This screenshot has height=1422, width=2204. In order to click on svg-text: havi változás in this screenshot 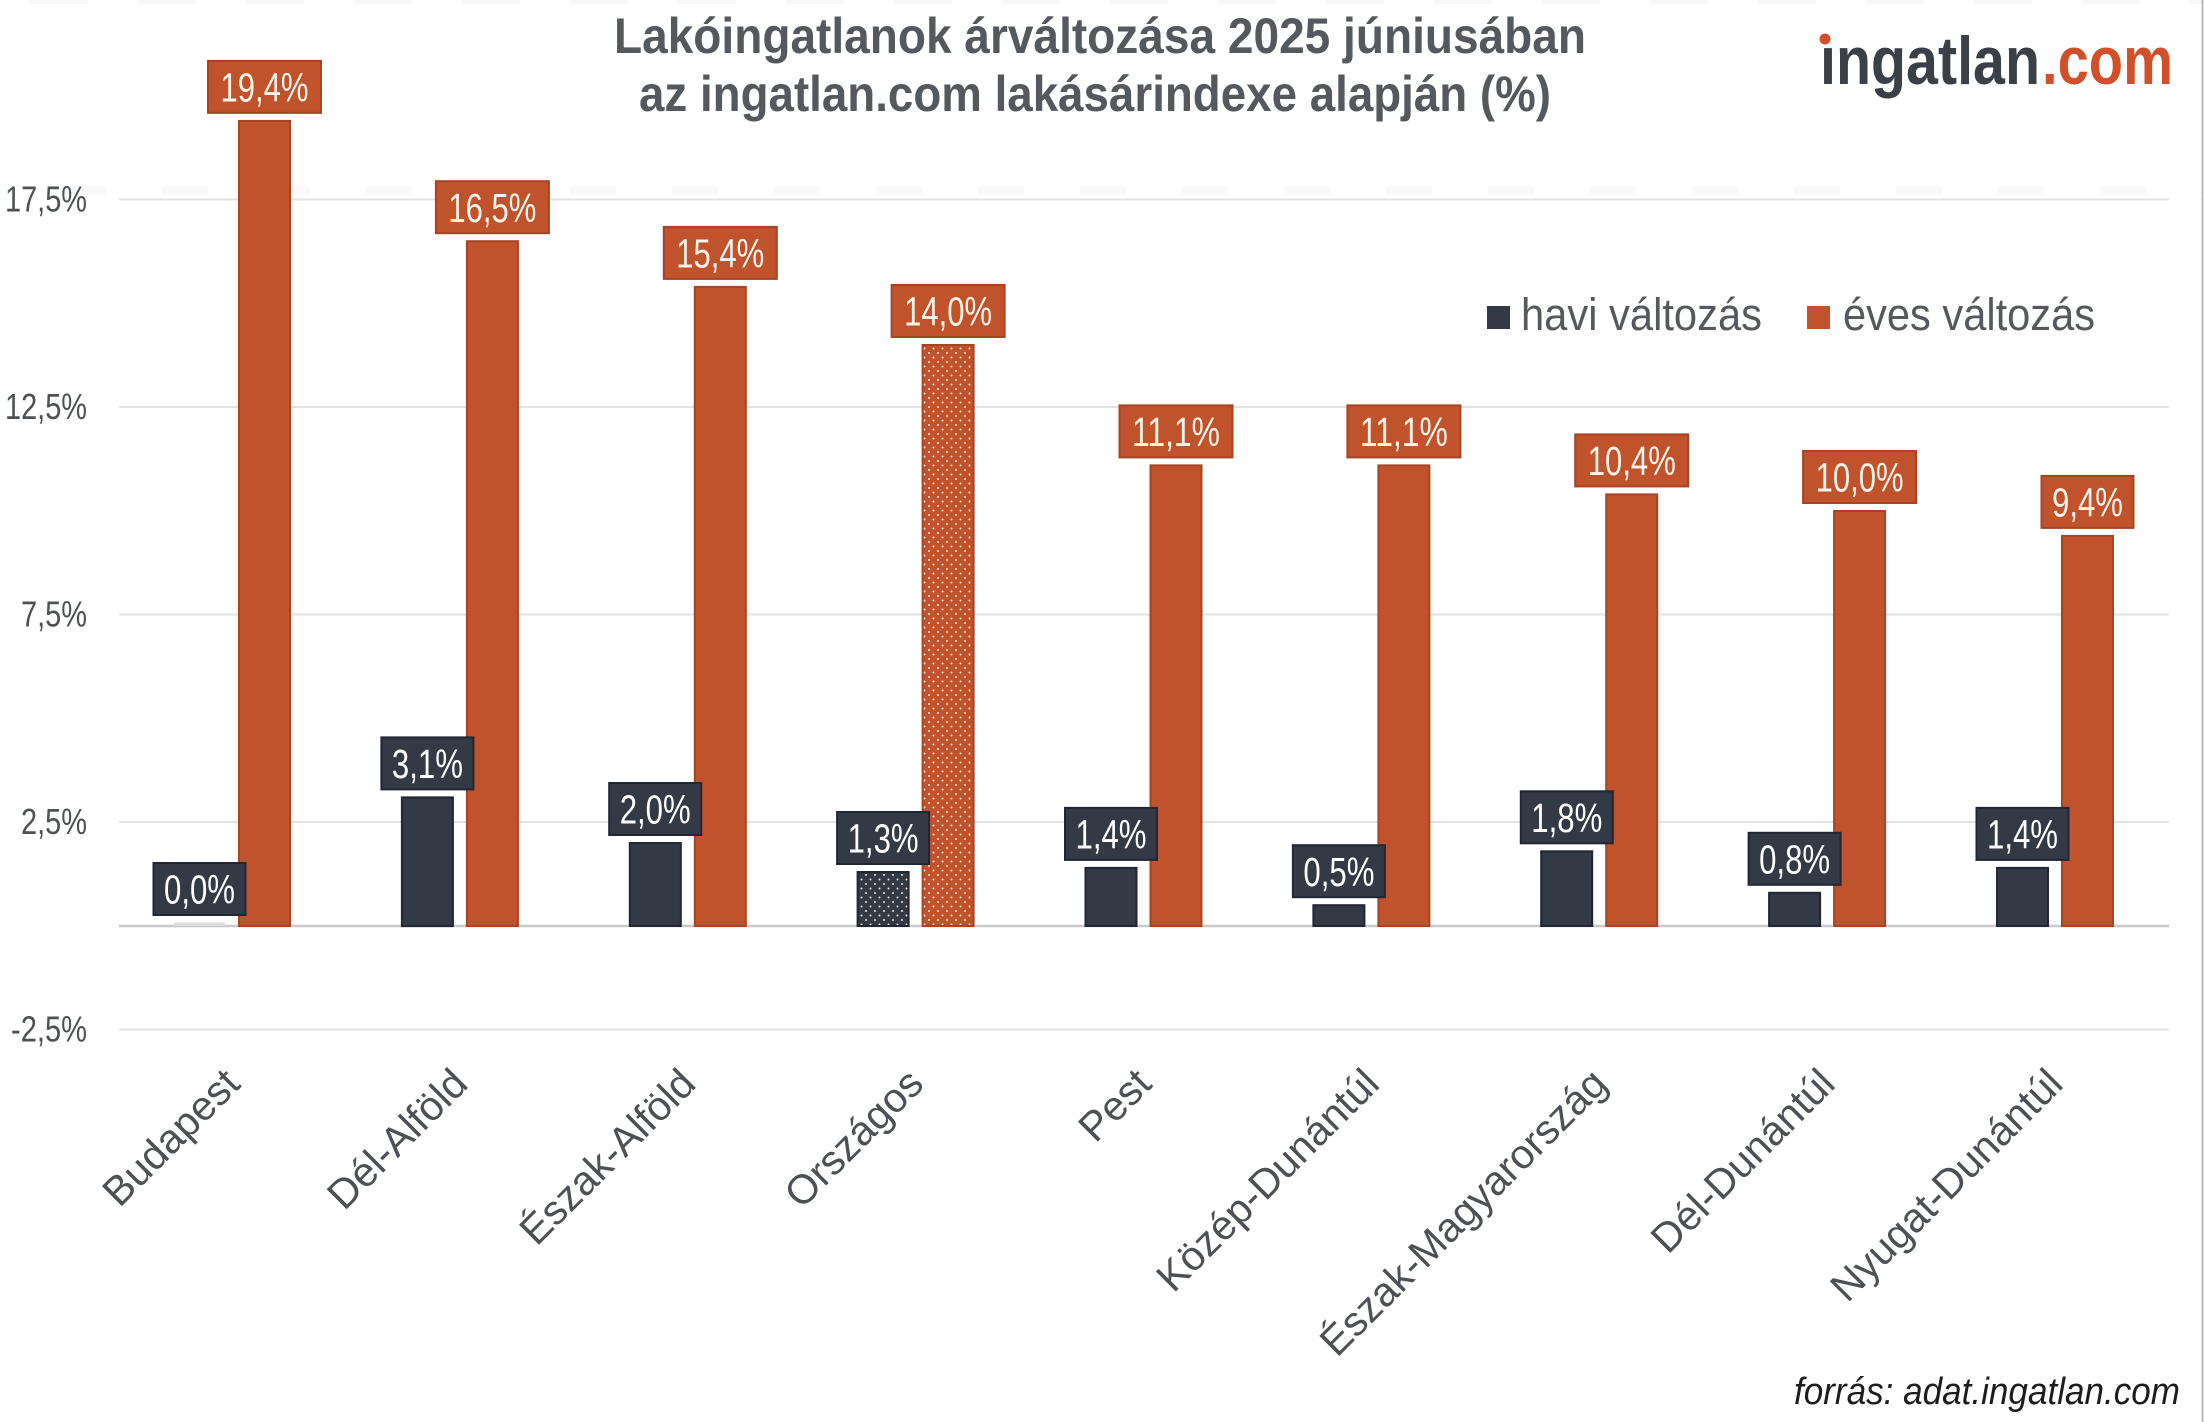, I will do `click(1641, 314)`.